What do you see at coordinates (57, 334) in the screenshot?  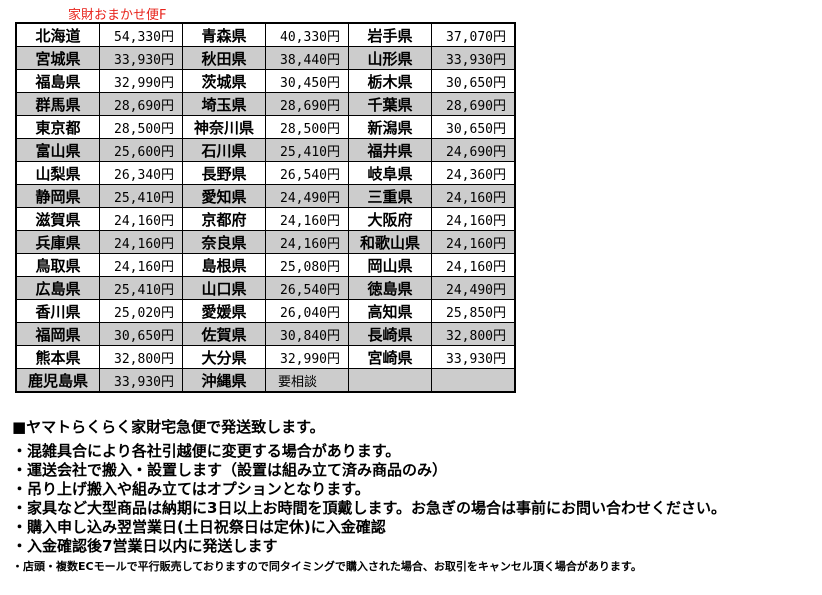 I see `prefecture-cell: 福岡県` at bounding box center [57, 334].